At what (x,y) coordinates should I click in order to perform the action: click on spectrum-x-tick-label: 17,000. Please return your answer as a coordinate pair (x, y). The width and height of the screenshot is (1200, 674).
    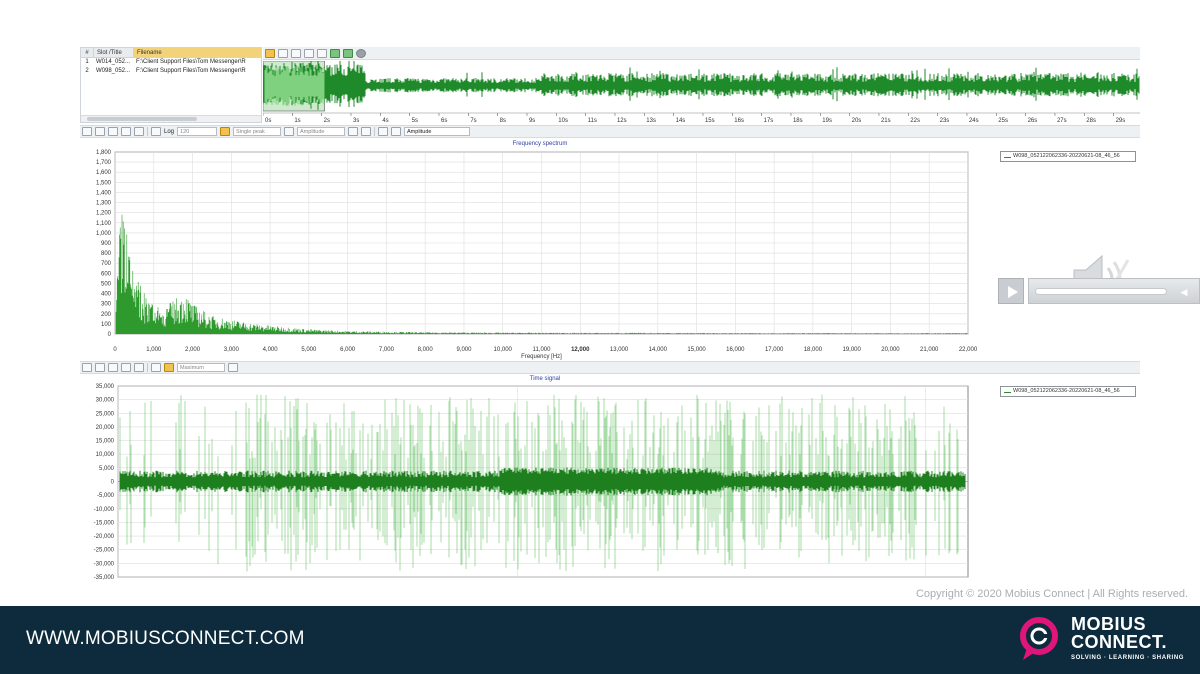
    Looking at the image, I should click on (774, 350).